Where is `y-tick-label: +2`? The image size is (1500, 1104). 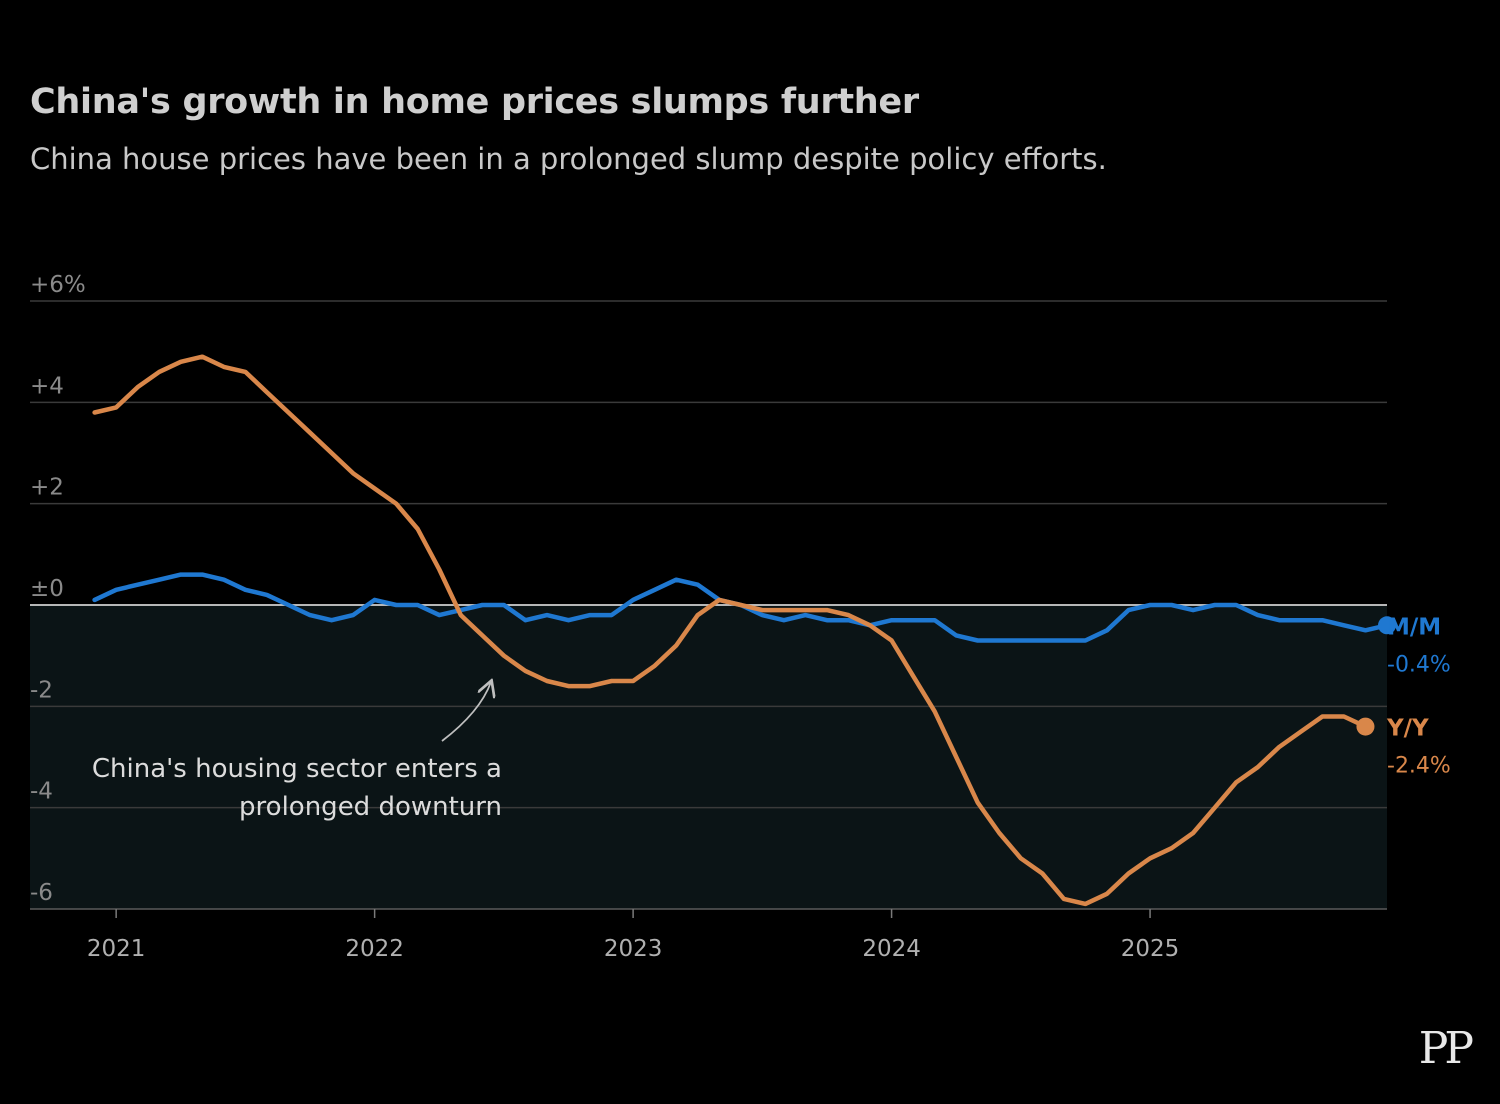
y-tick-label: +2 is located at coordinates (47, 488).